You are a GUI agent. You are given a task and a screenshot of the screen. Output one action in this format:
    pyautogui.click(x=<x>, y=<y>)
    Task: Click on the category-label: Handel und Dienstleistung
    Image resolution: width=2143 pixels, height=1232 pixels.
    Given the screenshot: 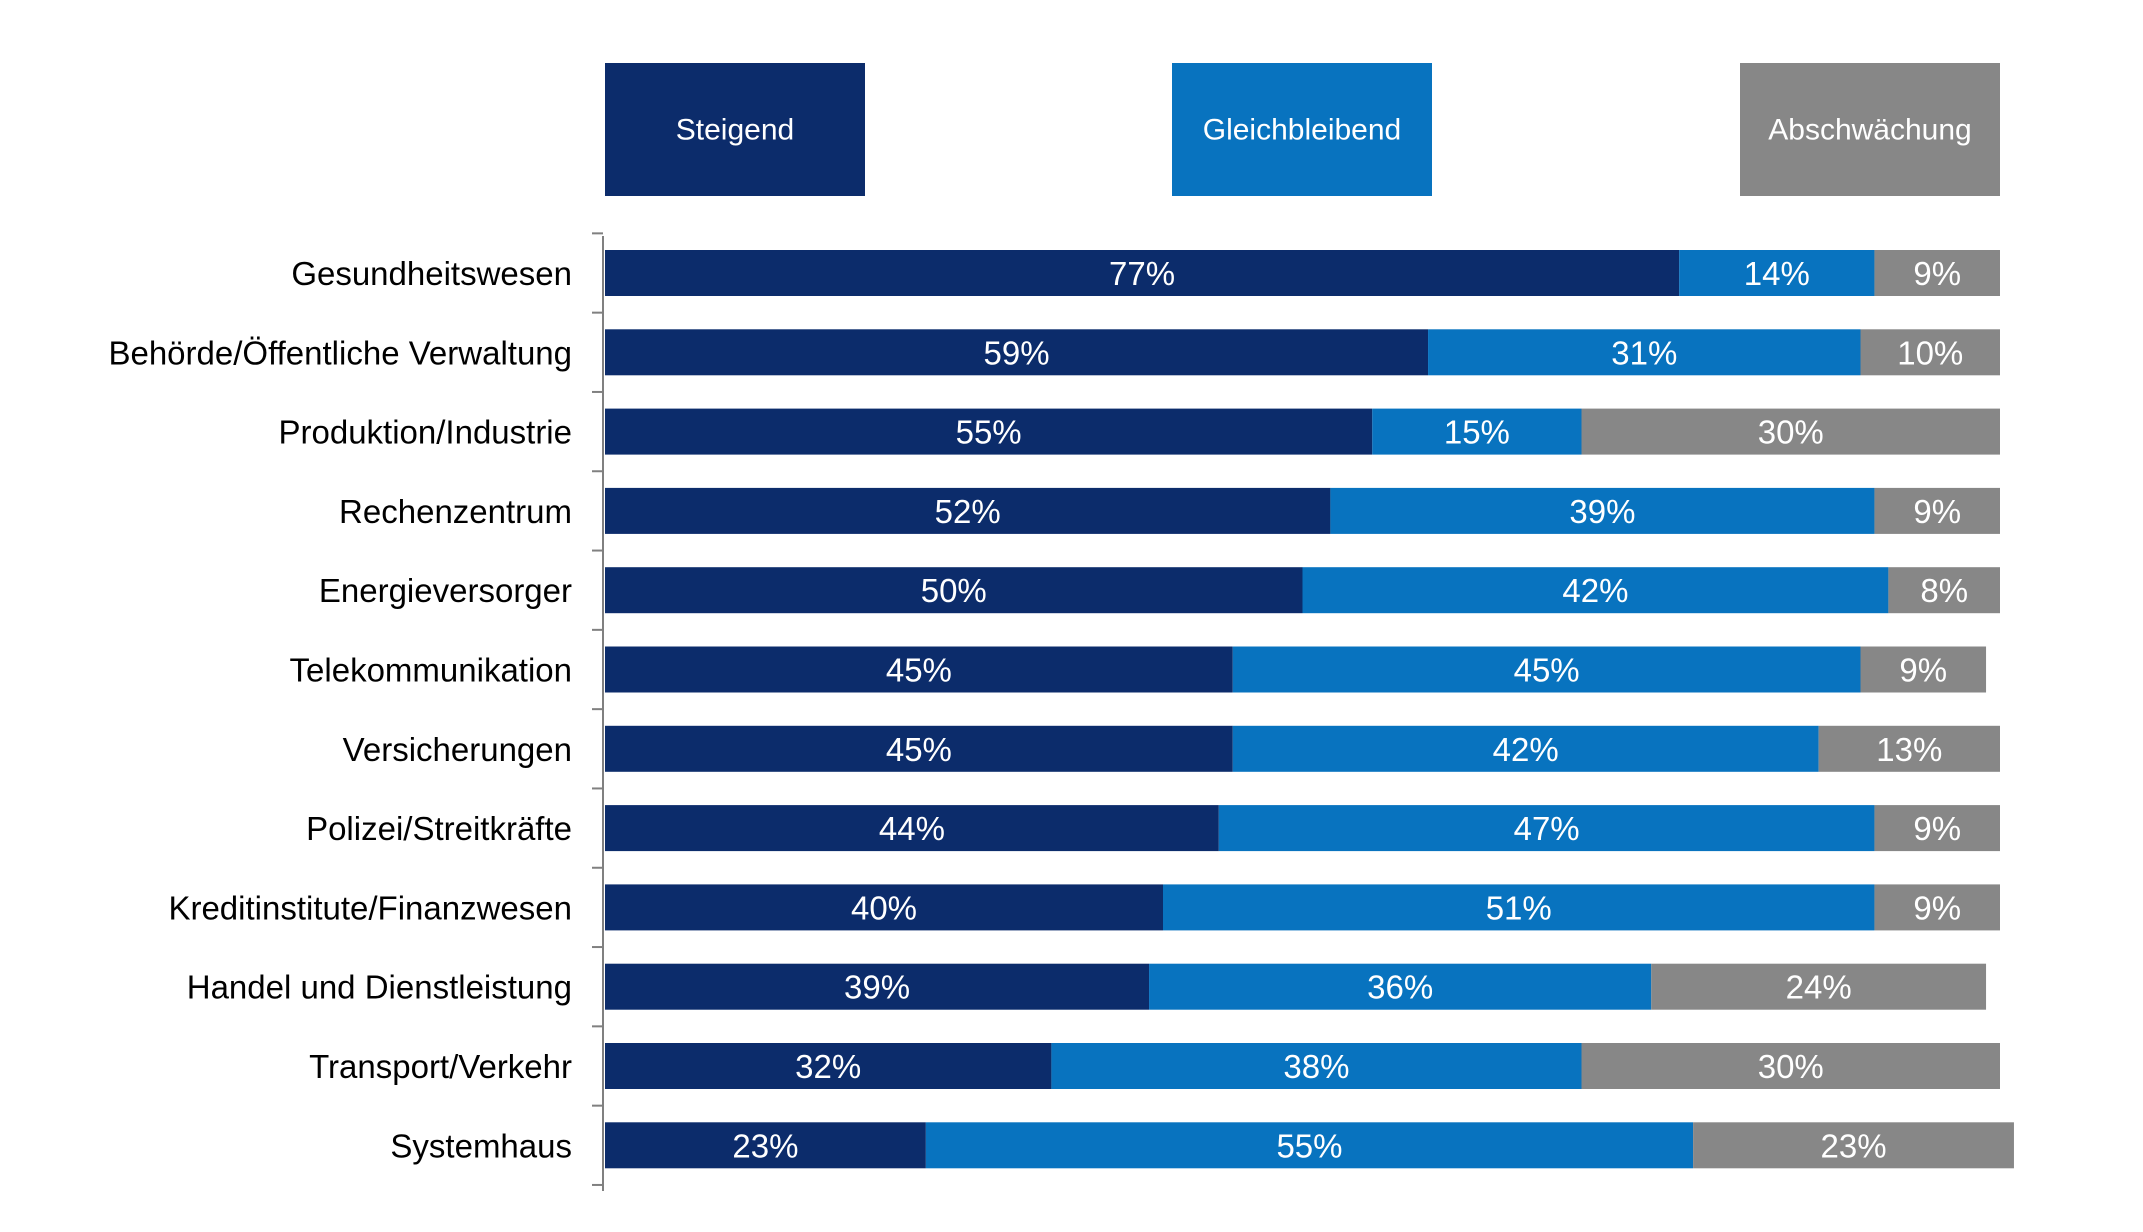 What is the action you would take?
    pyautogui.click(x=379, y=987)
    